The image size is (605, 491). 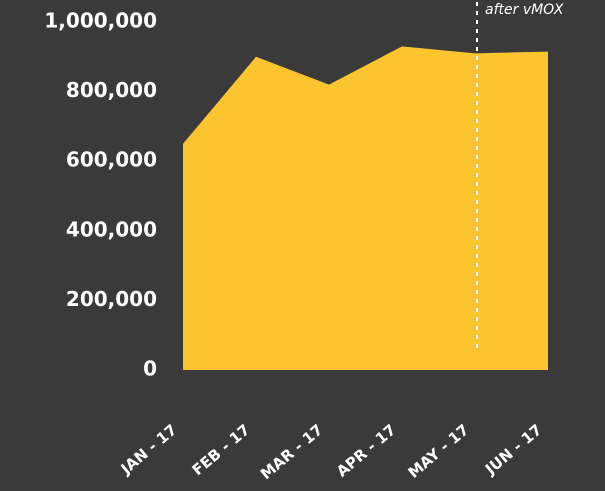 I want to click on y-tick-label: 400,000, so click(x=111, y=229).